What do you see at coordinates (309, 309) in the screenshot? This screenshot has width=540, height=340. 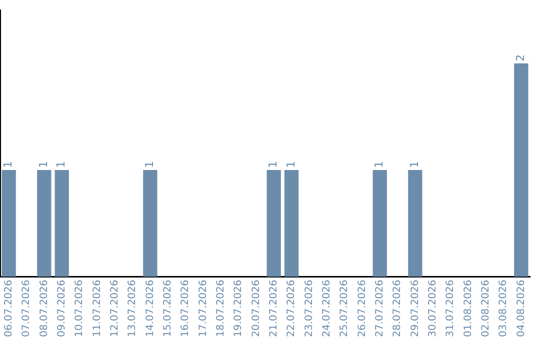 I see `x-tick-label: 23.07.2026` at bounding box center [309, 309].